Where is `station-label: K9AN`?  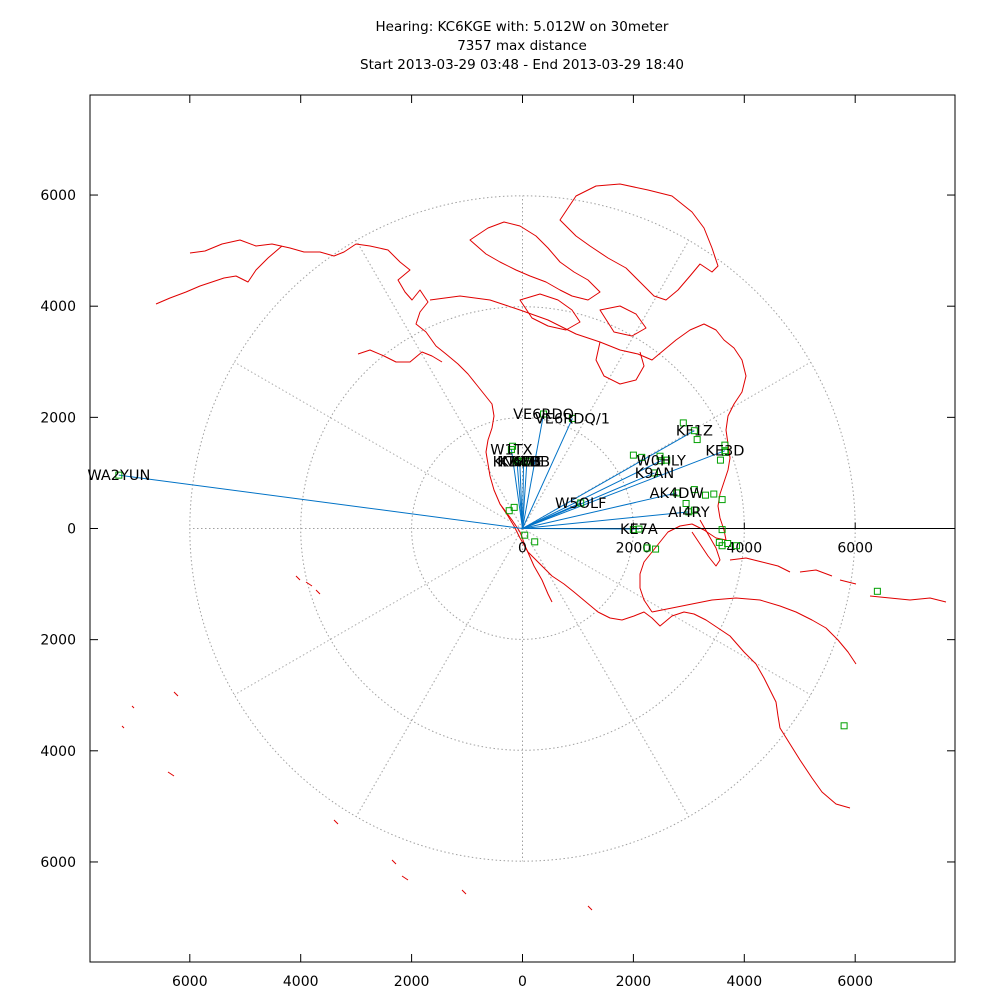
station-label: K9AN is located at coordinates (655, 474).